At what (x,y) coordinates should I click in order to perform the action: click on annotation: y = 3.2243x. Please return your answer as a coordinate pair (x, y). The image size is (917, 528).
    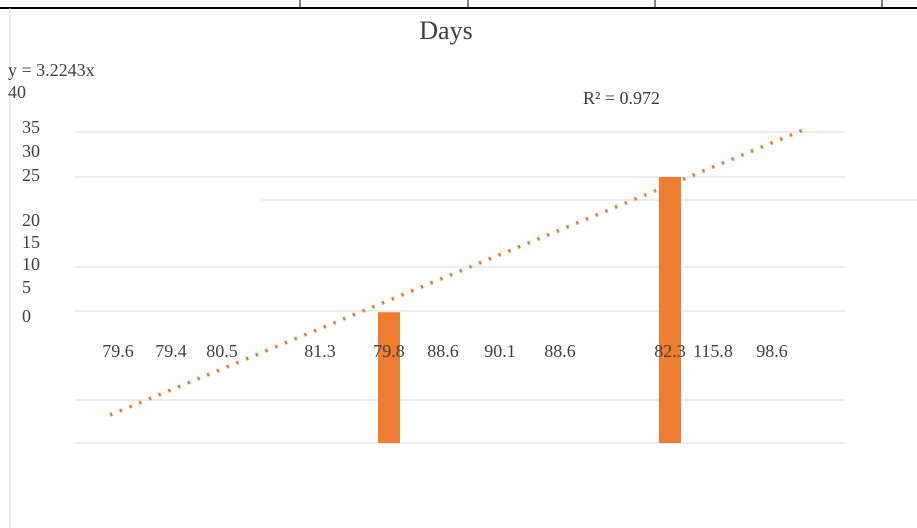
    Looking at the image, I should click on (51, 70).